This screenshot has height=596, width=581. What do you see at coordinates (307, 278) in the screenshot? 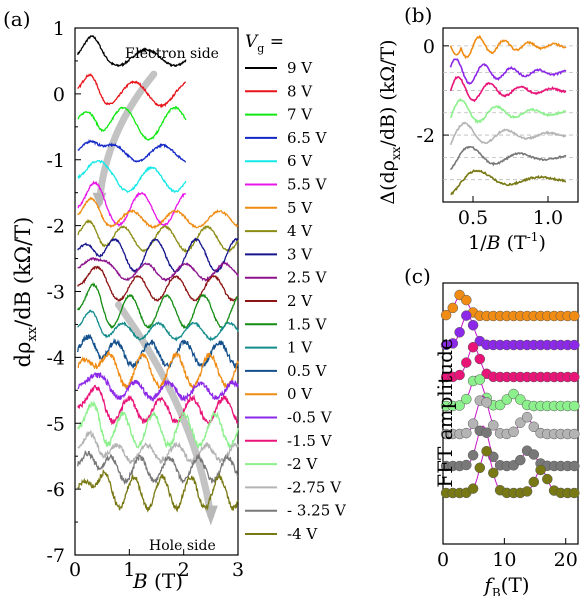
I see `legend-entry: 2.5 V` at bounding box center [307, 278].